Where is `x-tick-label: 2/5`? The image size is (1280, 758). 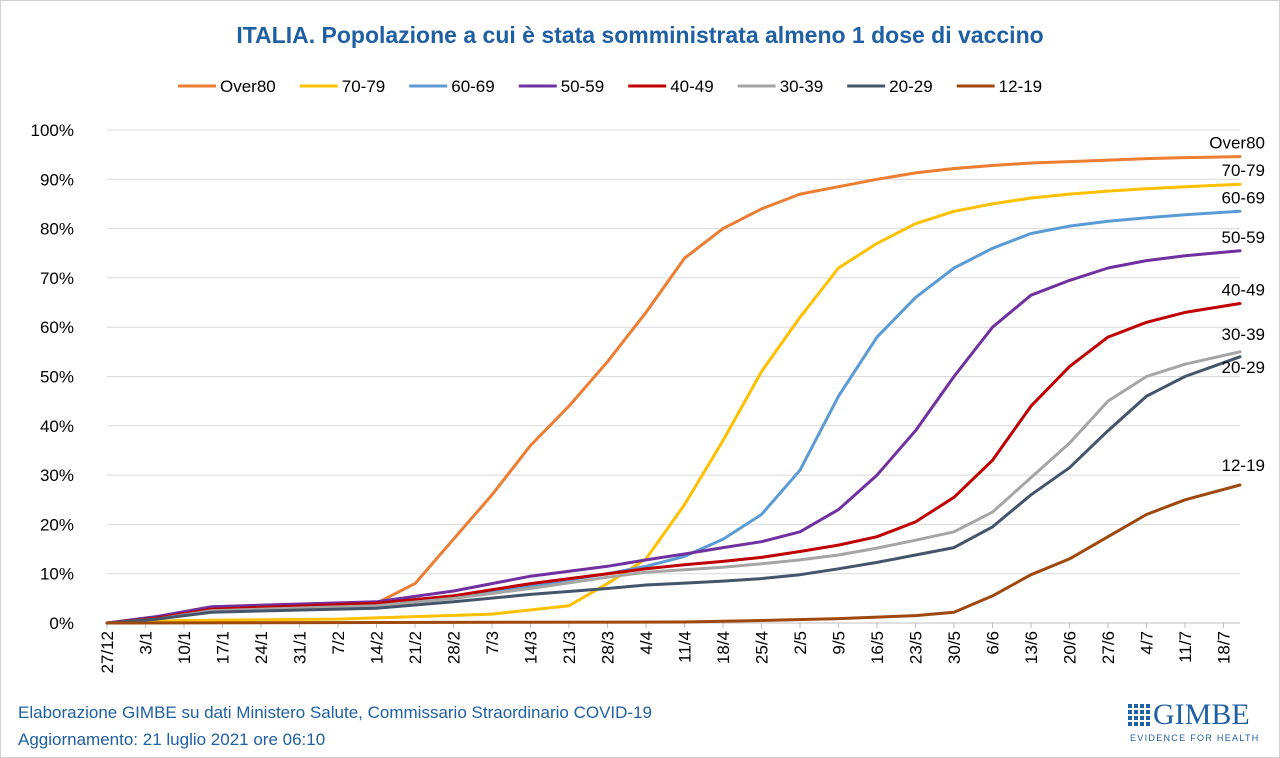
x-tick-label: 2/5 is located at coordinates (800, 643).